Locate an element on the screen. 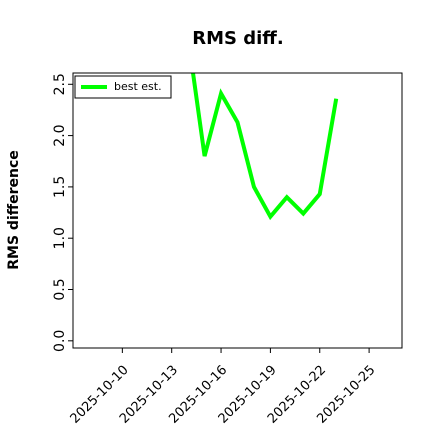  y-tick-label: 1.5 is located at coordinates (60, 187).